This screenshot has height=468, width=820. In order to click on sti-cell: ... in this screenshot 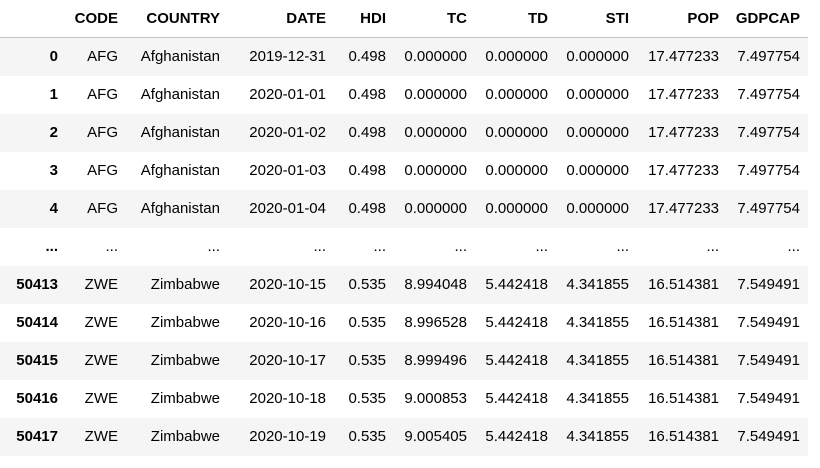, I will do `click(622, 246)`.